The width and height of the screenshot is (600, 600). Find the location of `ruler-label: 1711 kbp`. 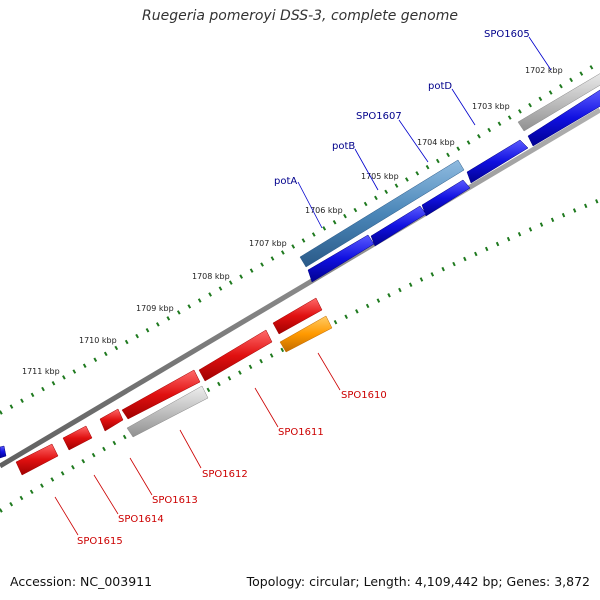

ruler-label: 1711 kbp is located at coordinates (41, 371).